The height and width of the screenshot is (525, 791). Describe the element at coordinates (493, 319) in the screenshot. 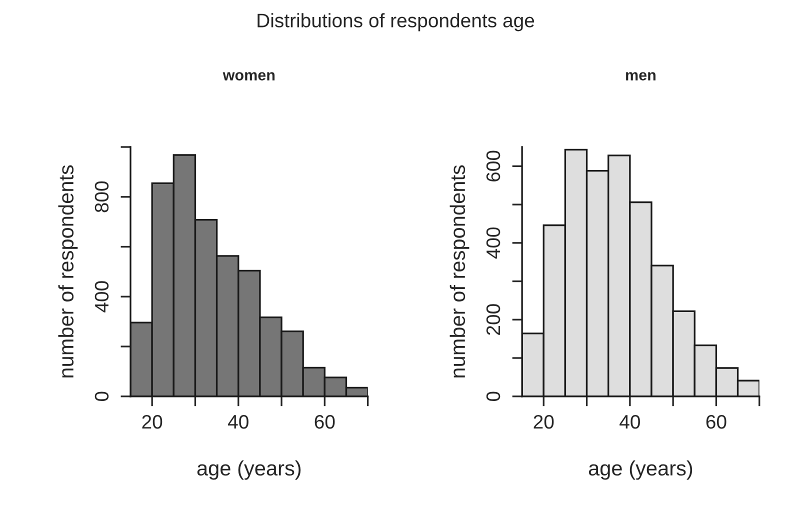

I see `y-tick-label: 200` at that location.